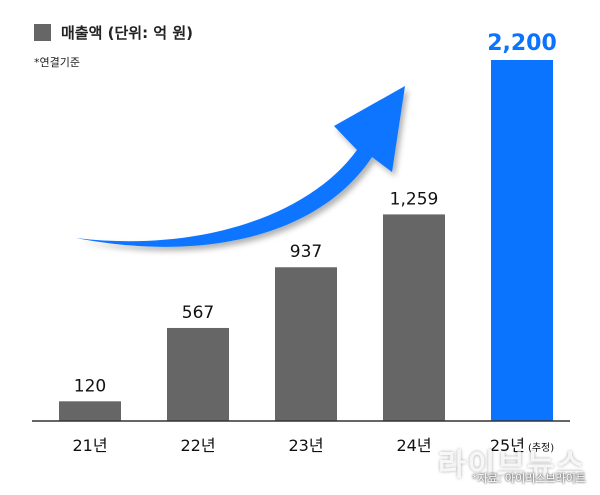 The image size is (600, 495). Describe the element at coordinates (413, 445) in the screenshot. I see `category-label-3: 24년` at that location.